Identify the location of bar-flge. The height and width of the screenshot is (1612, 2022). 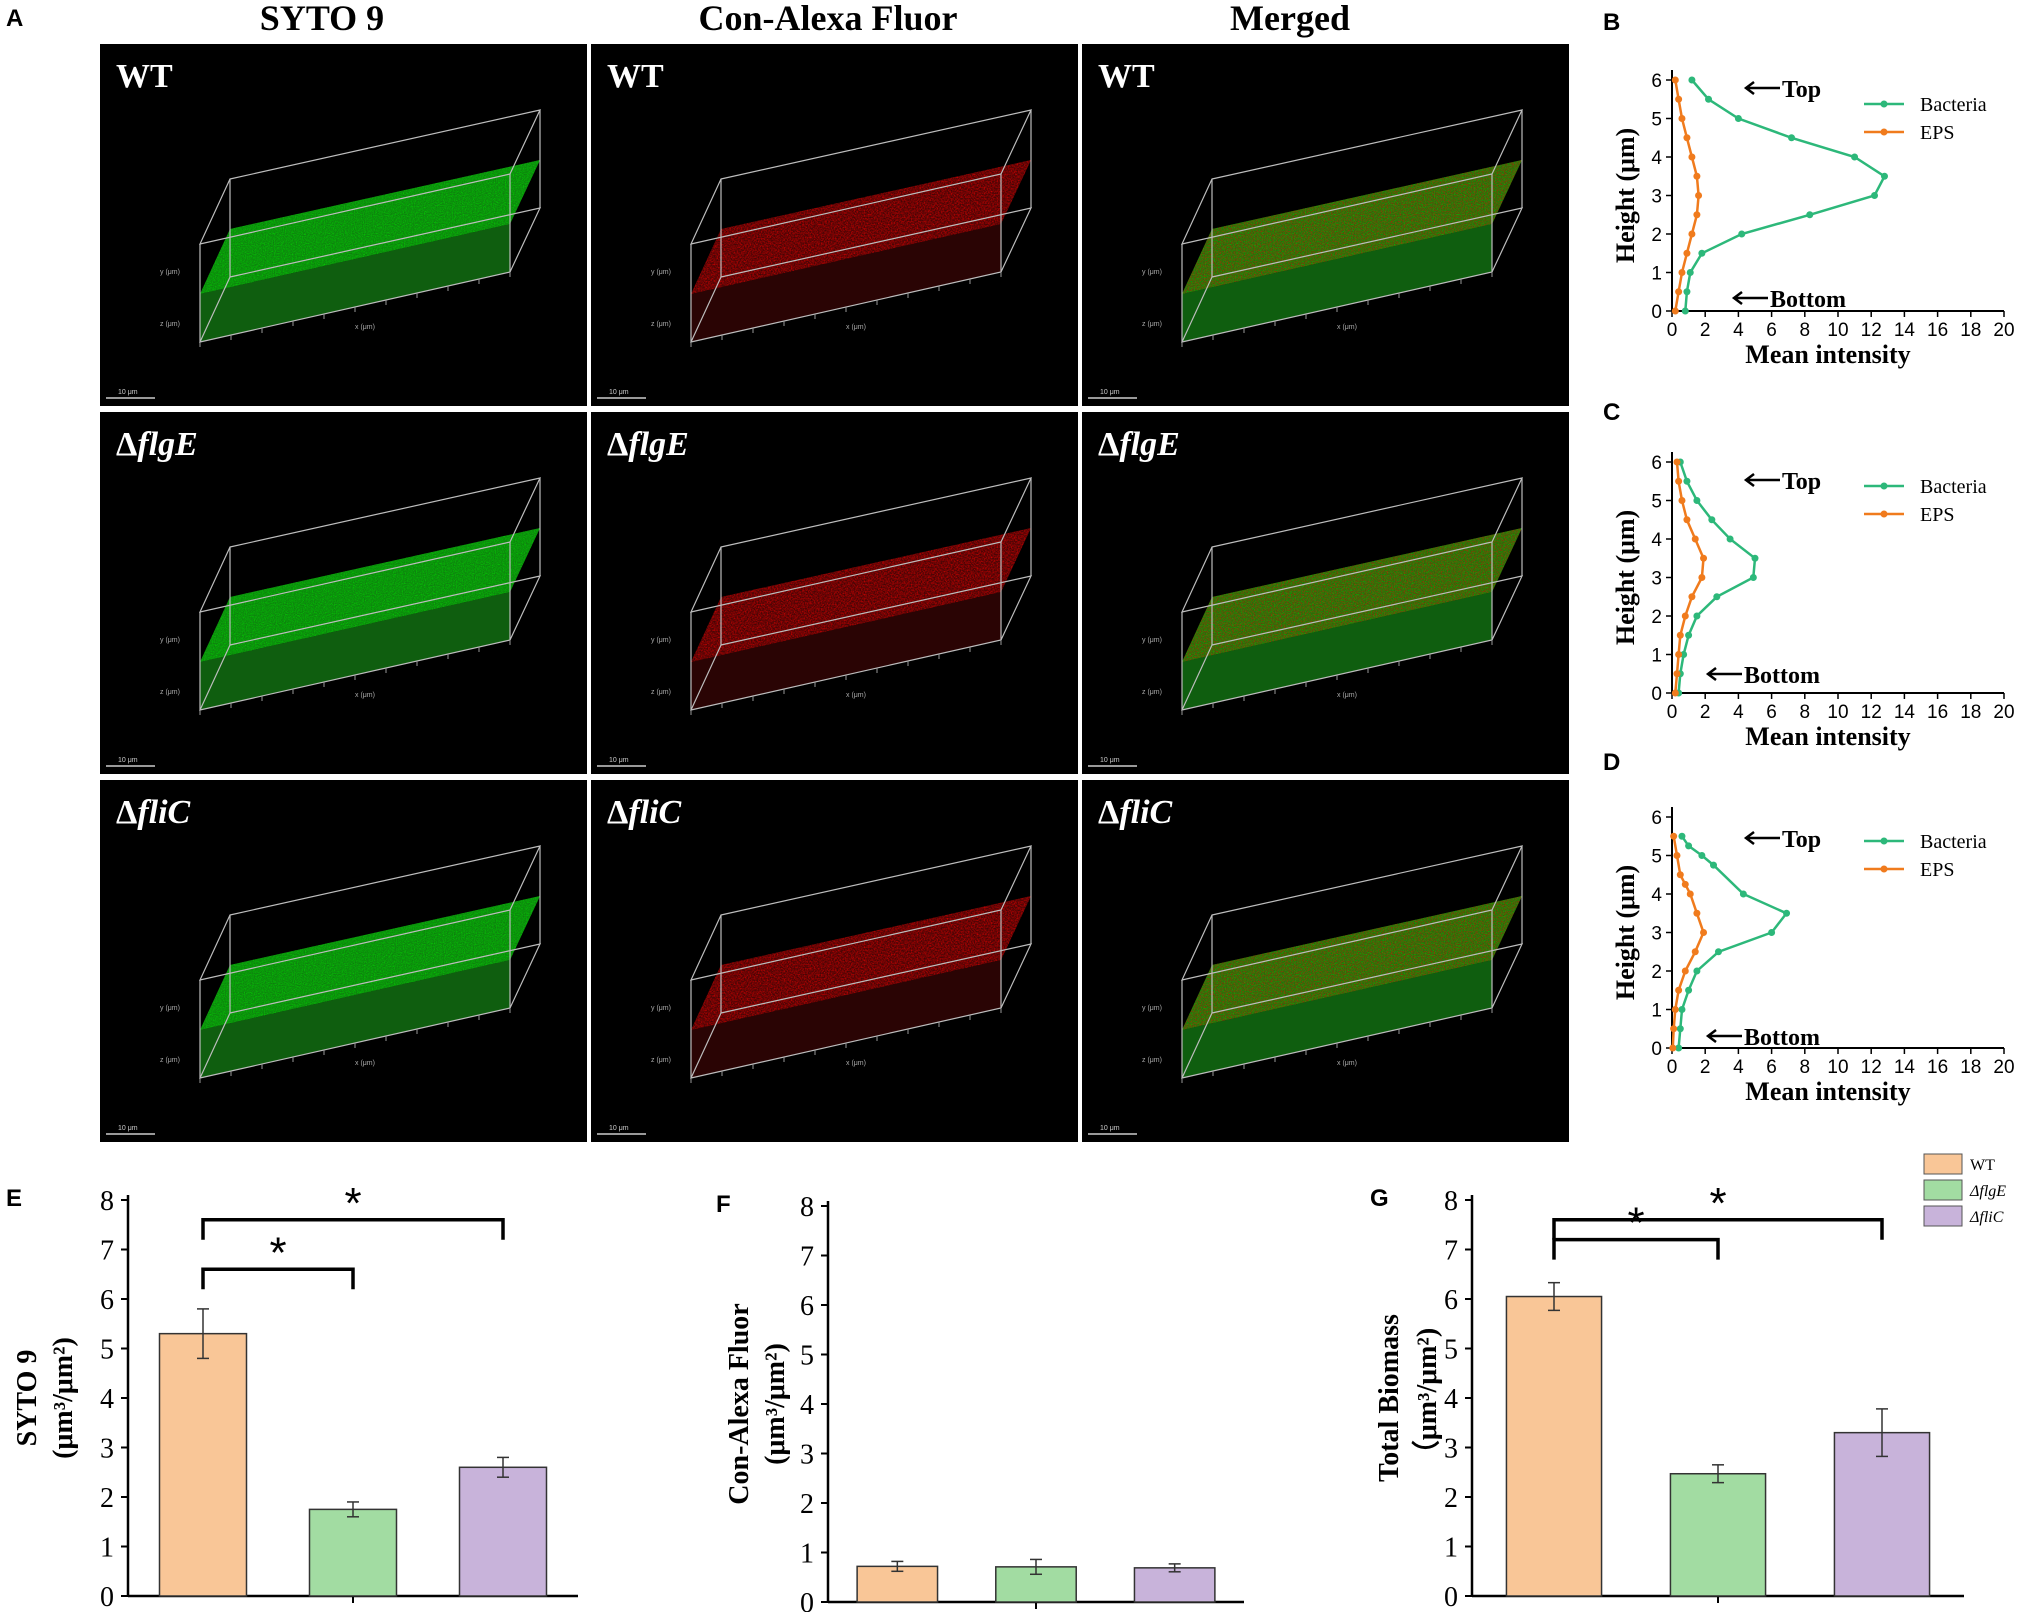
(1718, 1534).